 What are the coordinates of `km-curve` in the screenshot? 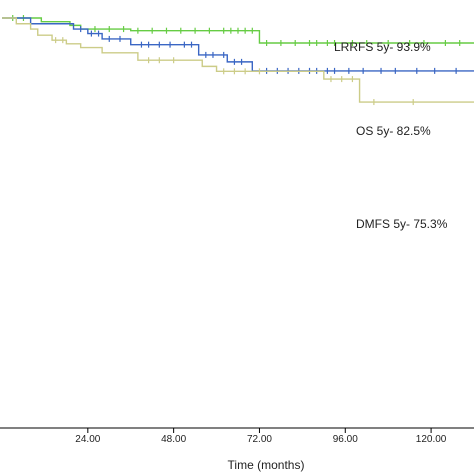 It's located at (238, 44).